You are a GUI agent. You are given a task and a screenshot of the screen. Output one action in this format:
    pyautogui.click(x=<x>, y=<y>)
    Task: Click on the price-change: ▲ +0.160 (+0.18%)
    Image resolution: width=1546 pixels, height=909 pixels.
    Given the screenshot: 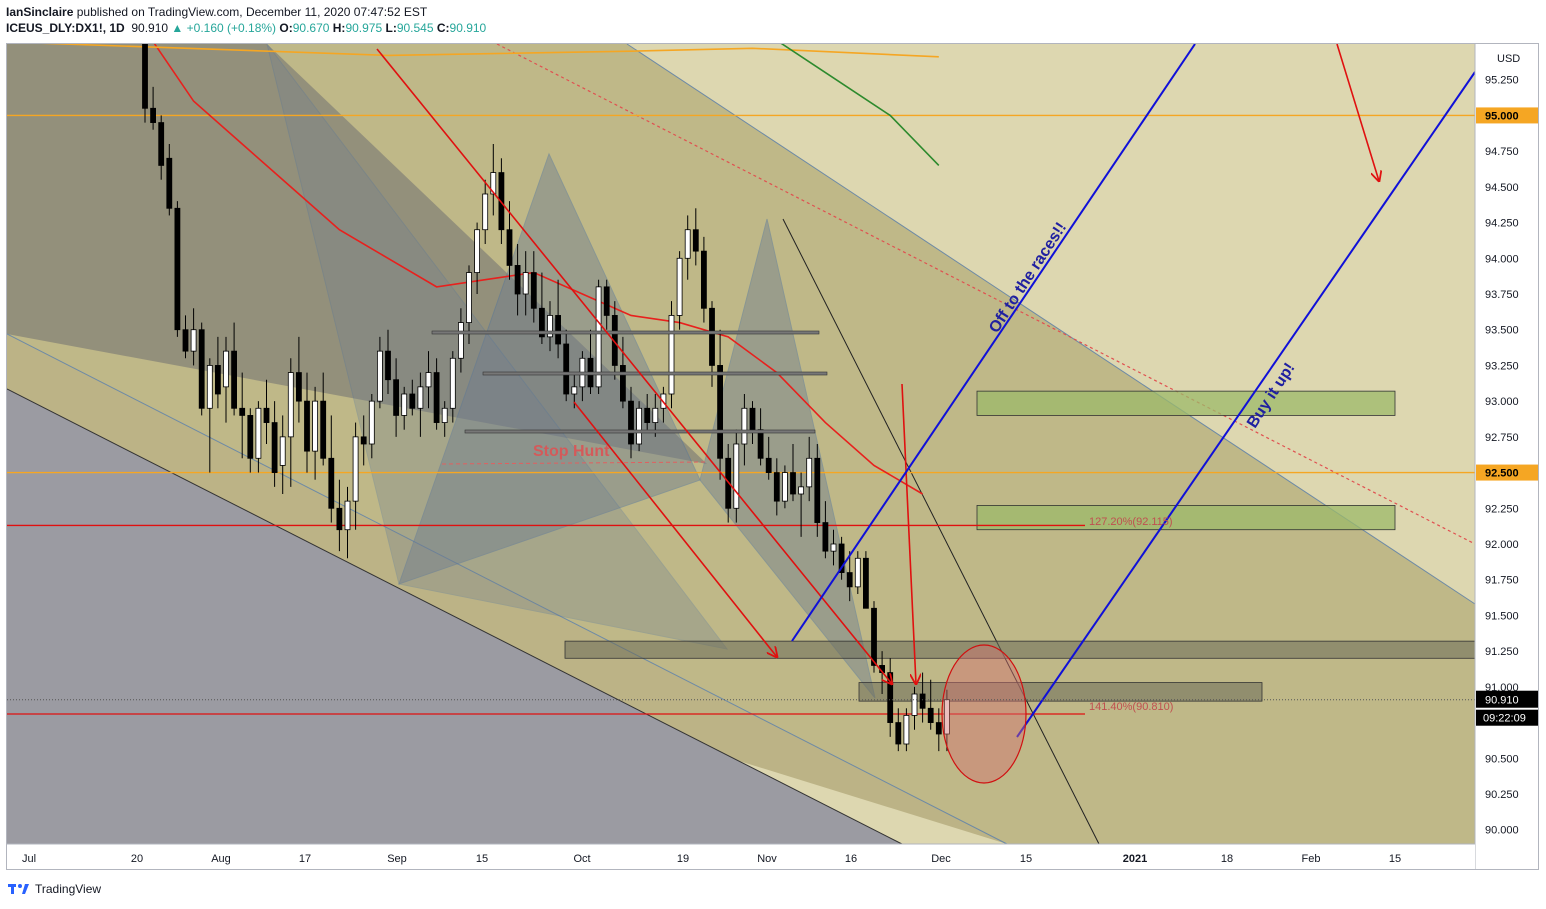 What is the action you would take?
    pyautogui.click(x=224, y=28)
    